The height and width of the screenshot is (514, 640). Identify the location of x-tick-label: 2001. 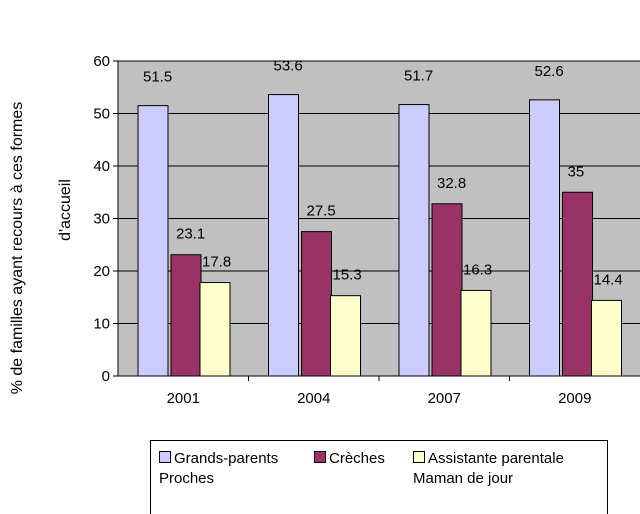
(183, 398).